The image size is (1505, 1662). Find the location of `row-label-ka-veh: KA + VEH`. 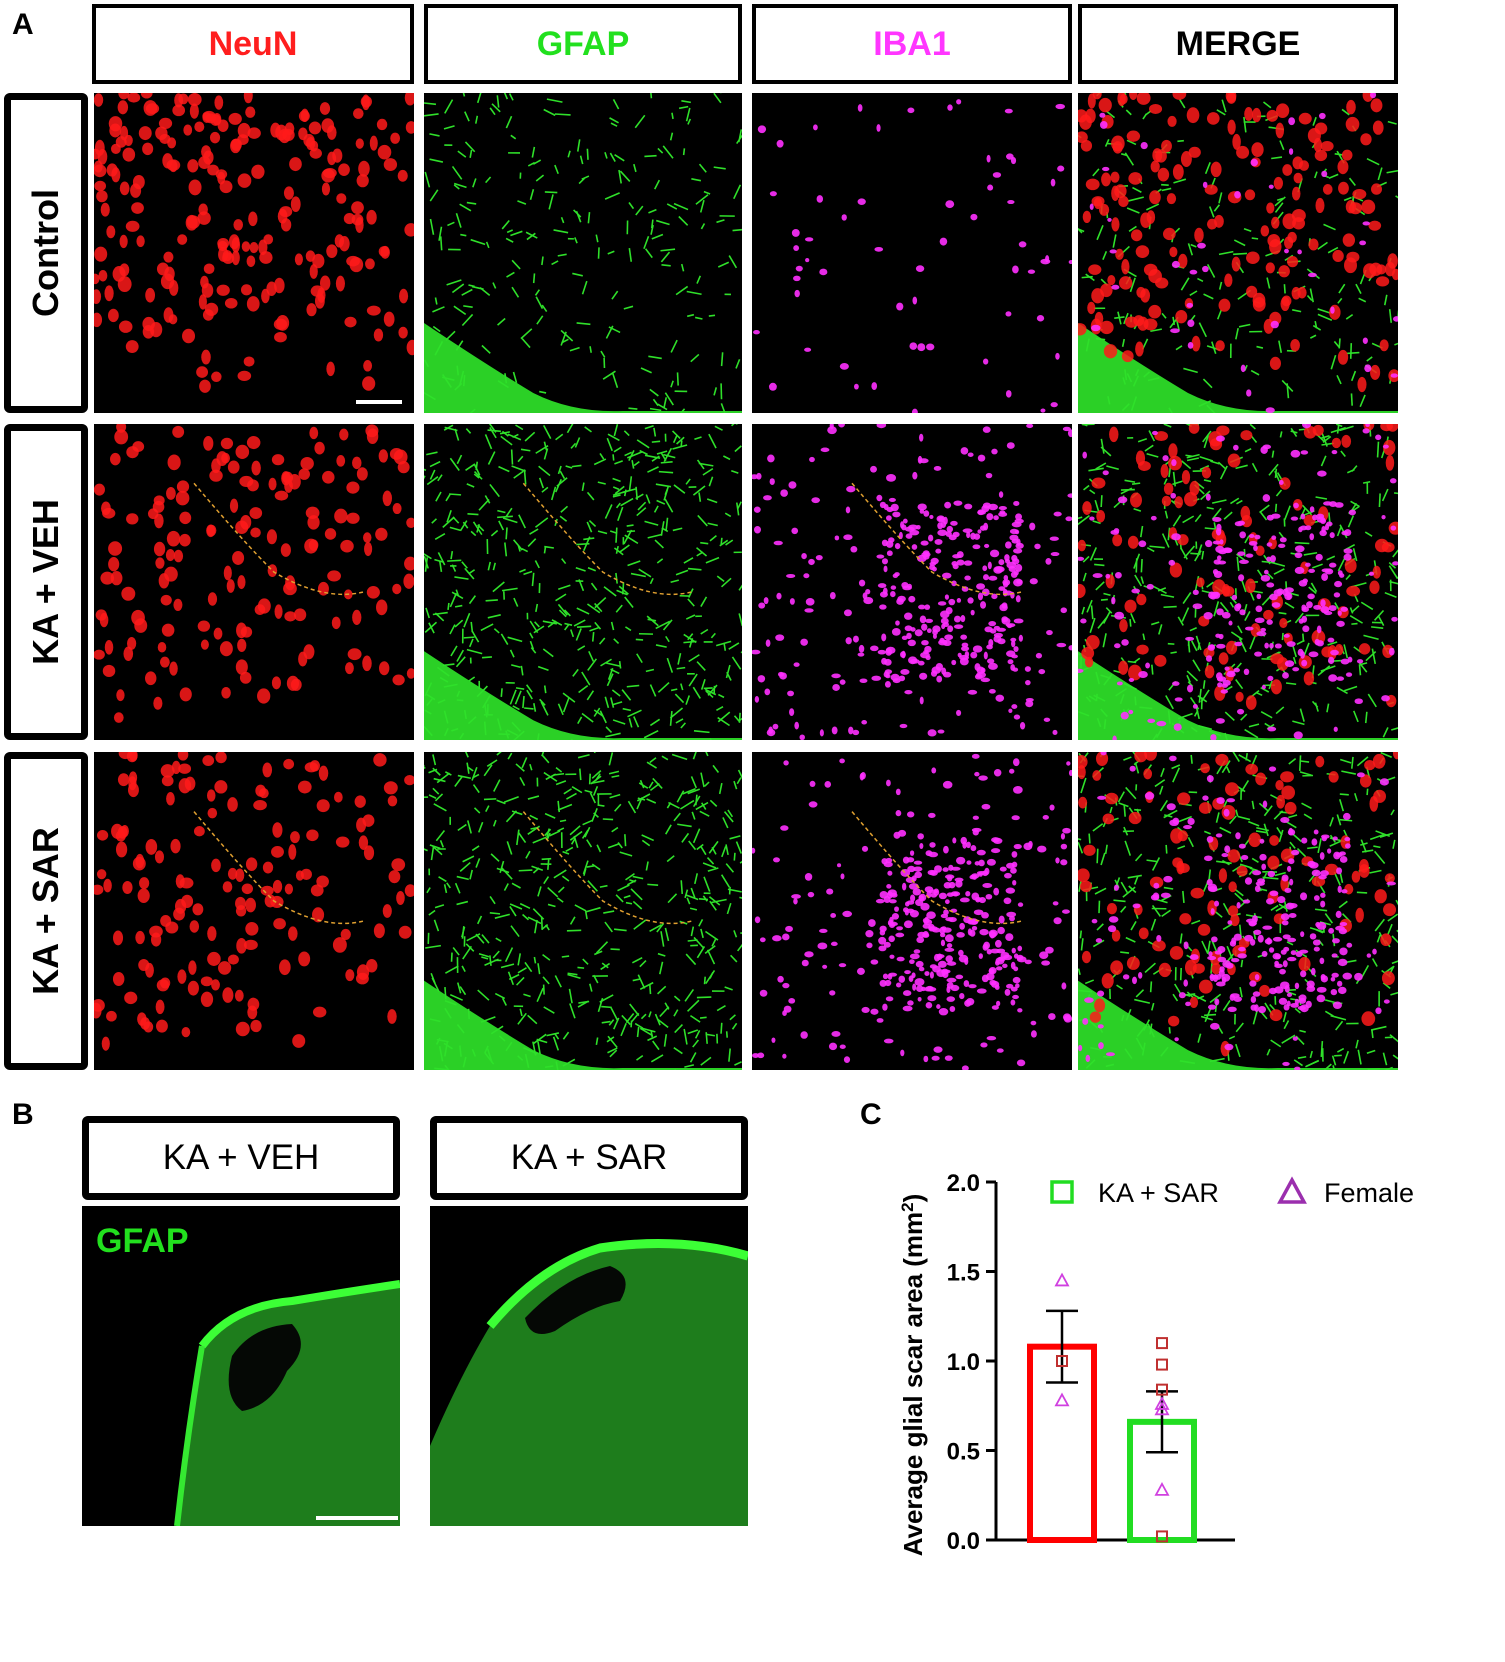

row-label-ka-veh: KA + VEH is located at coordinates (46, 582).